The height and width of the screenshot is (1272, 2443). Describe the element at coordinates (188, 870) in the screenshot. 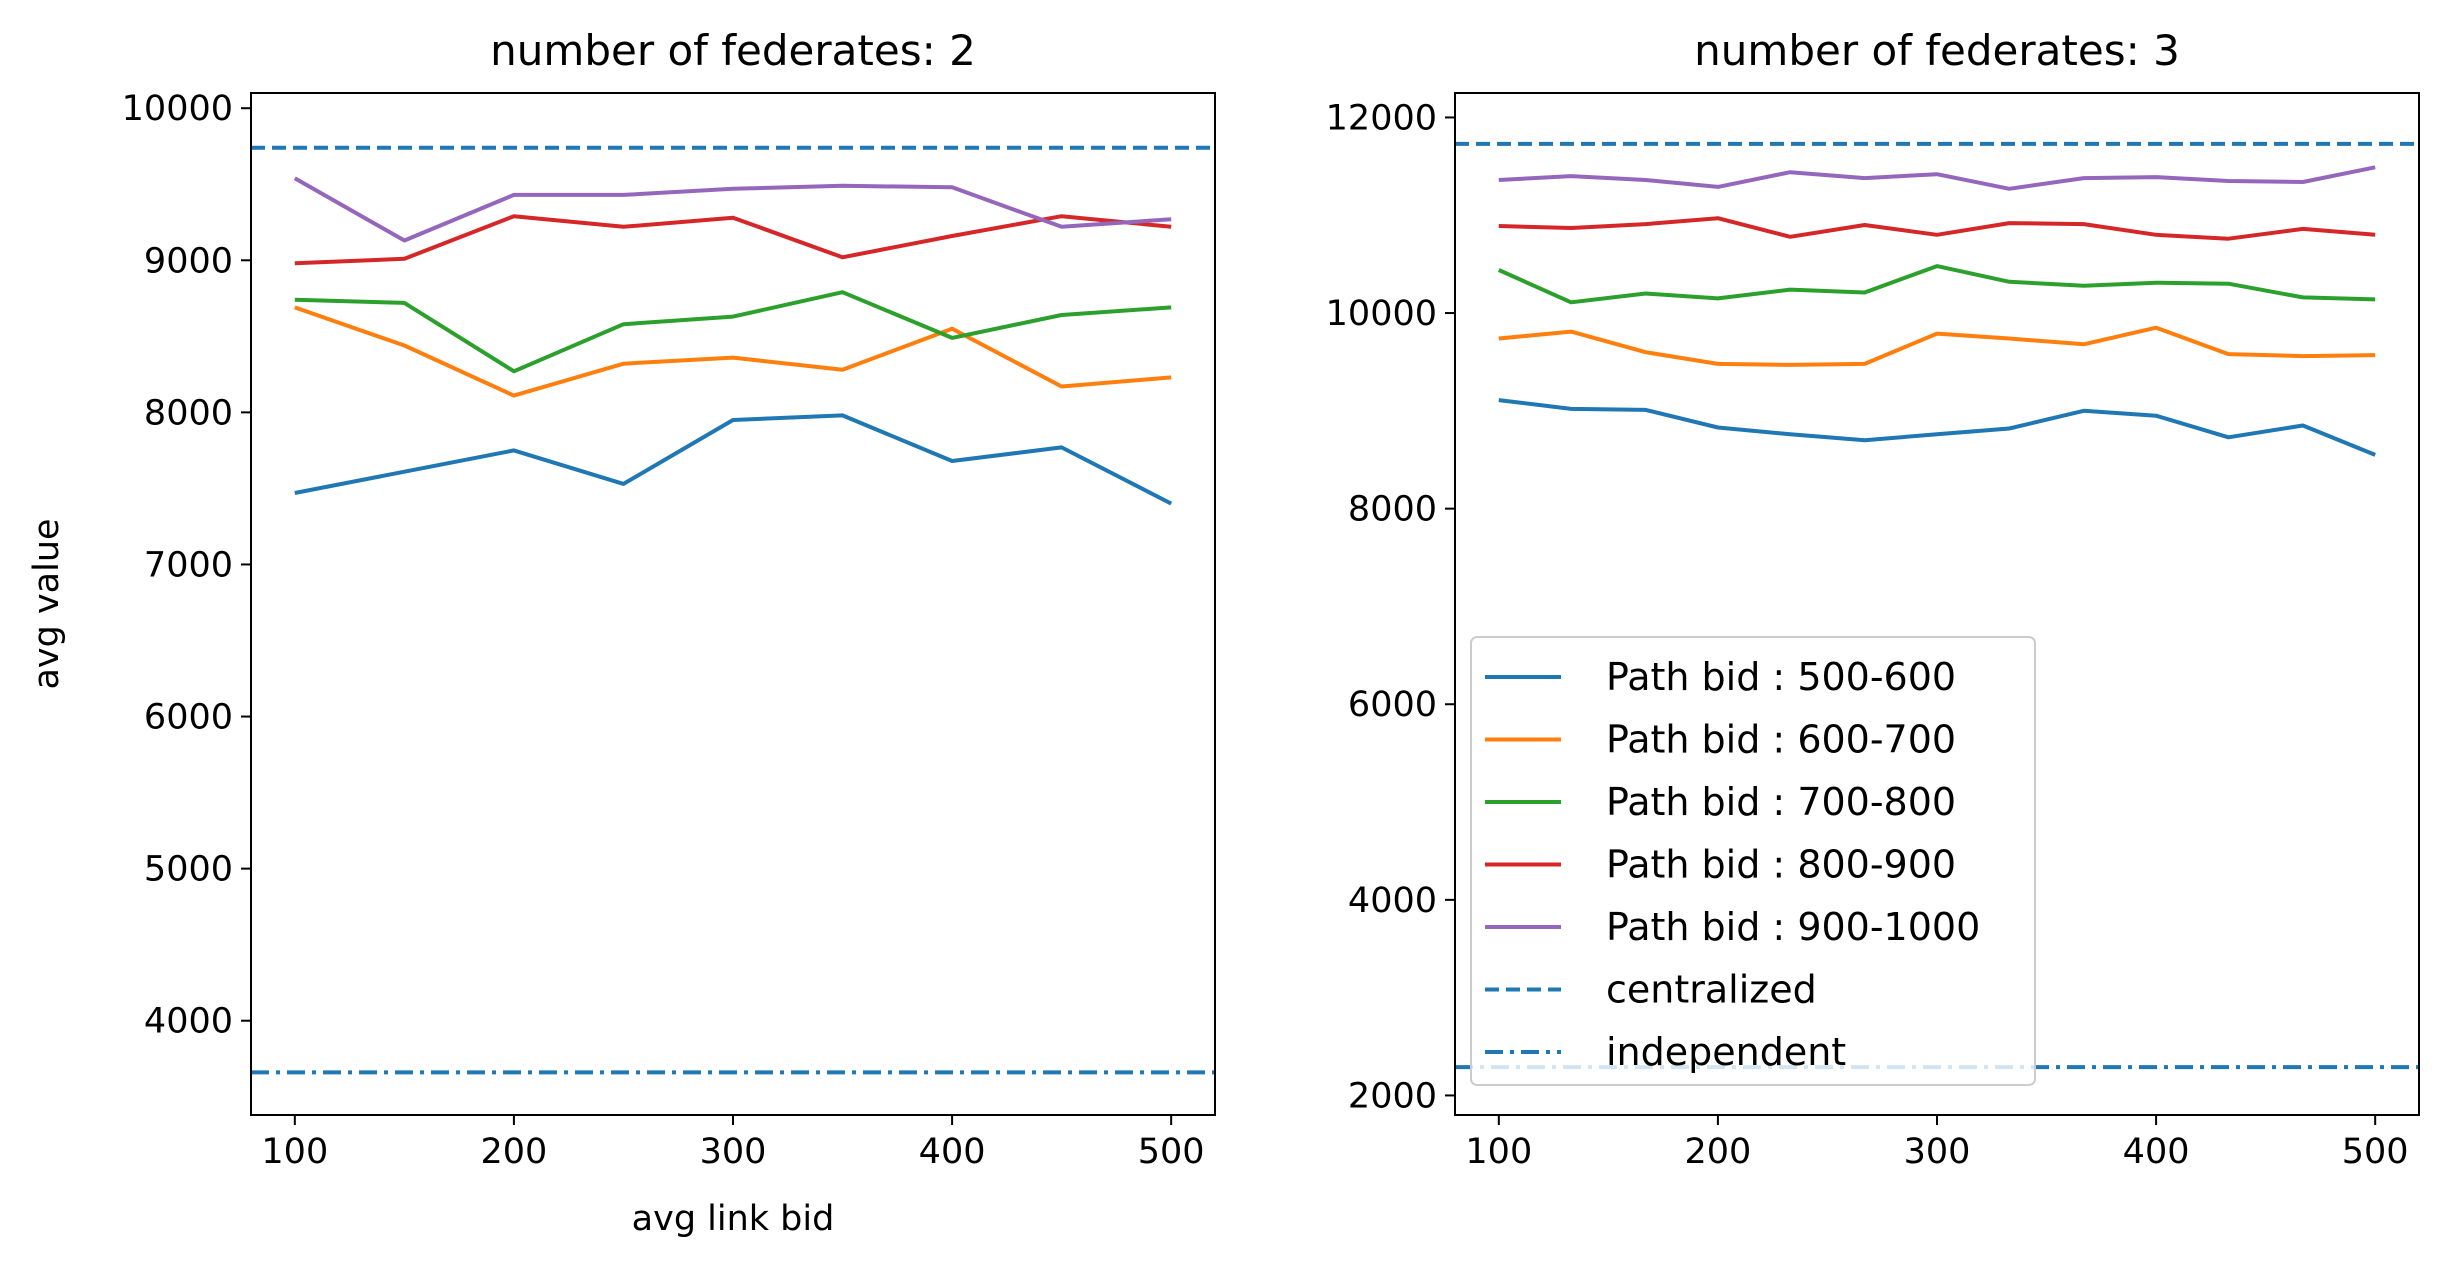

I see `y-tick-label: 5000` at that location.